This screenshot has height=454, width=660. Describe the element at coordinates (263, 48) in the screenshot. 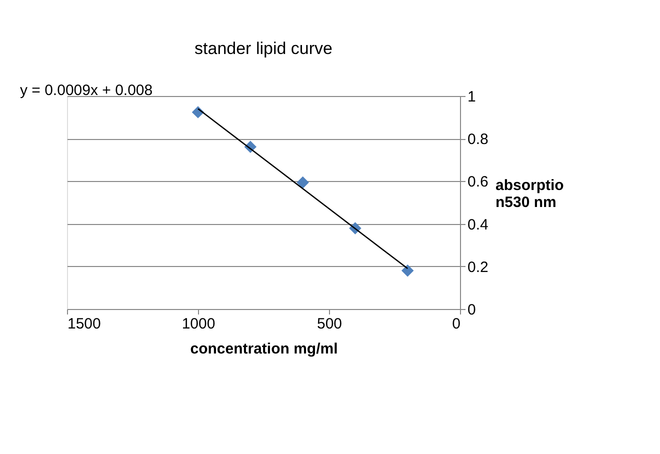

I see `chart-title: stander lipid curve` at that location.